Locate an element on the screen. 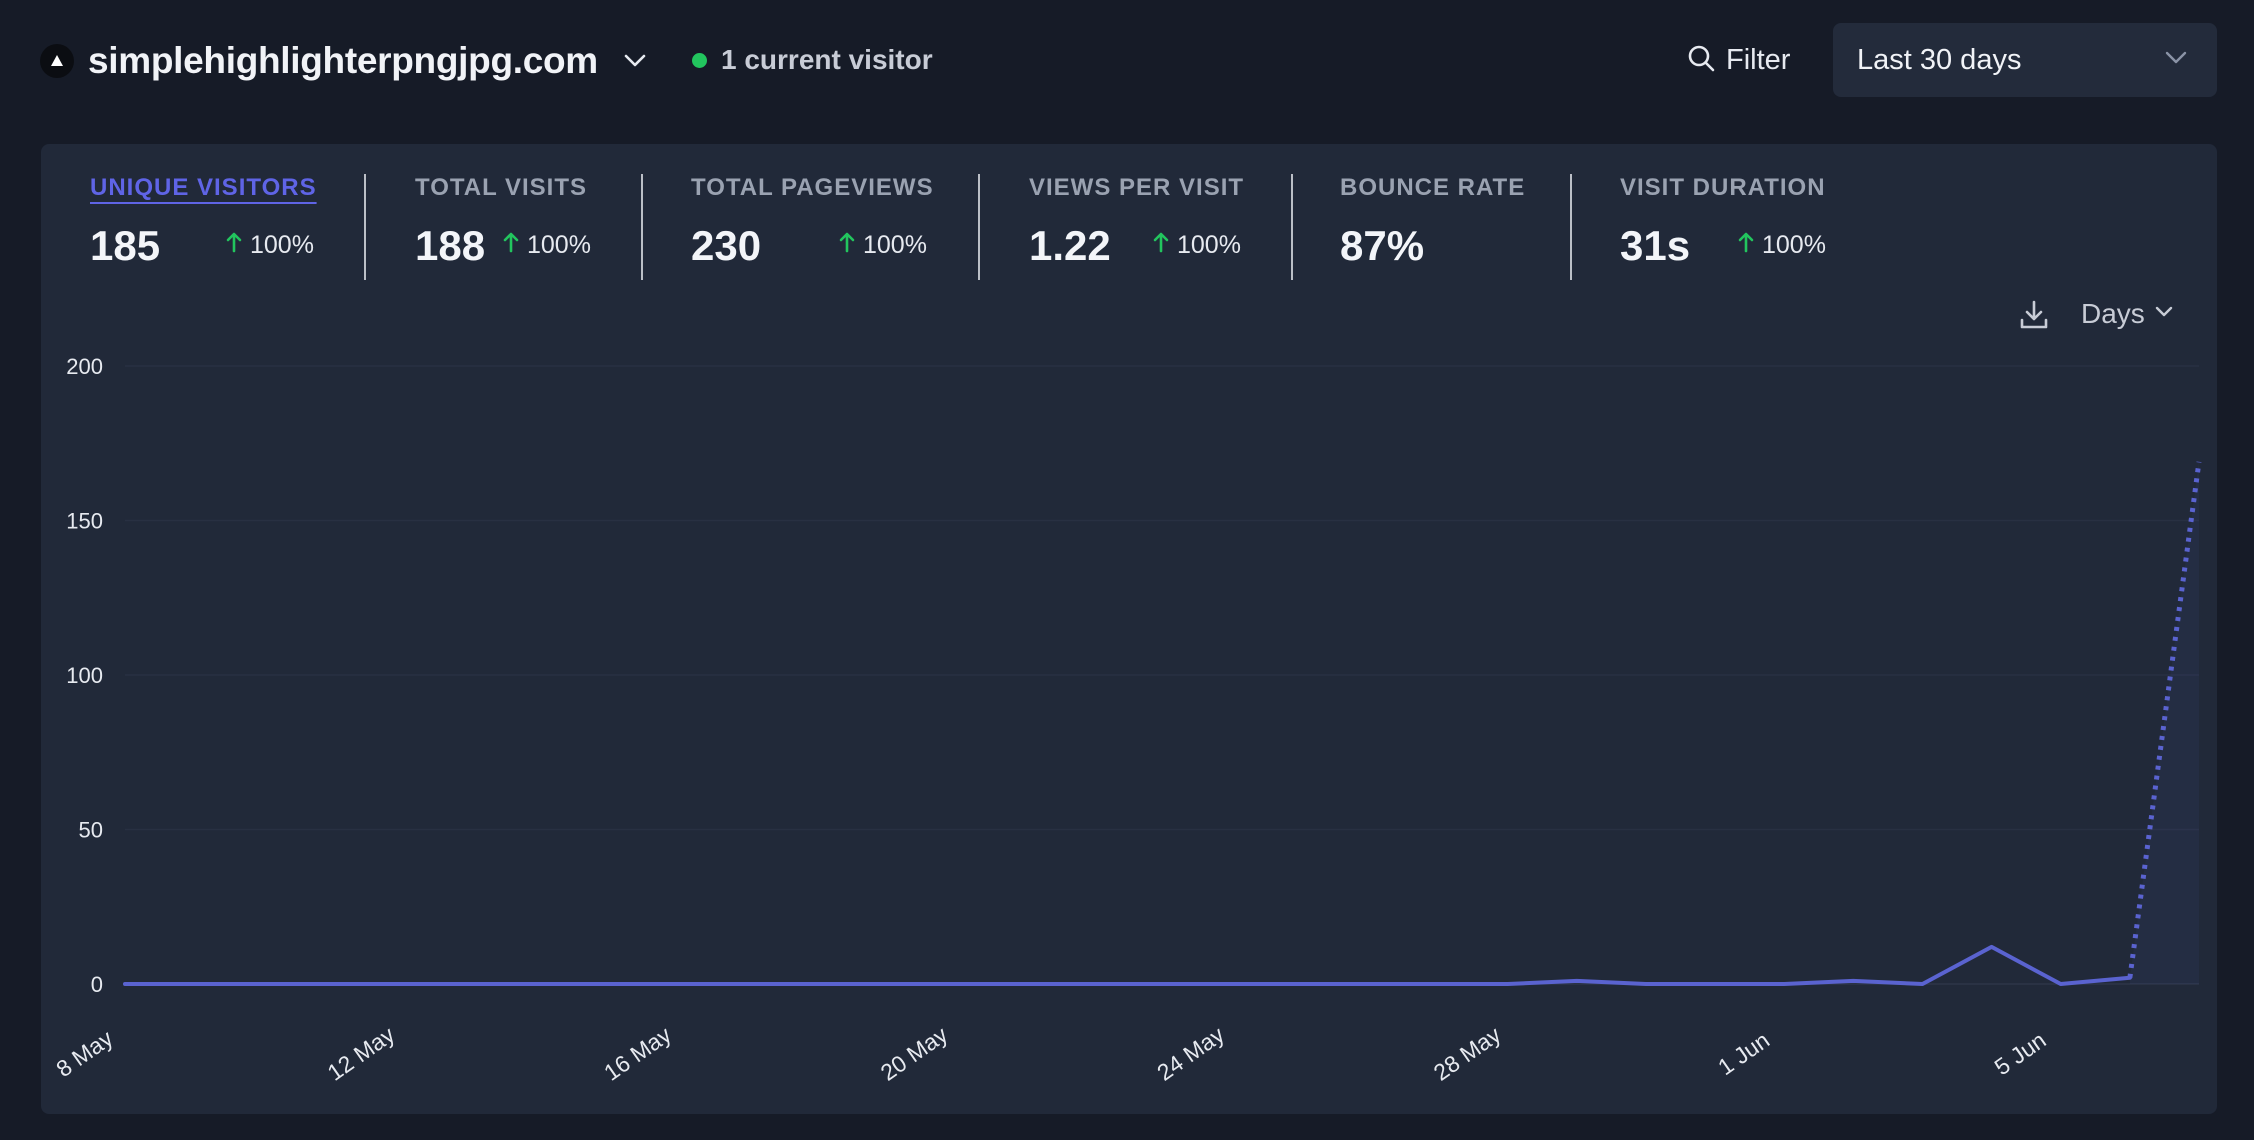 The width and height of the screenshot is (2254, 1140). current-visitors-label: 1 current visitor is located at coordinates (827, 59).